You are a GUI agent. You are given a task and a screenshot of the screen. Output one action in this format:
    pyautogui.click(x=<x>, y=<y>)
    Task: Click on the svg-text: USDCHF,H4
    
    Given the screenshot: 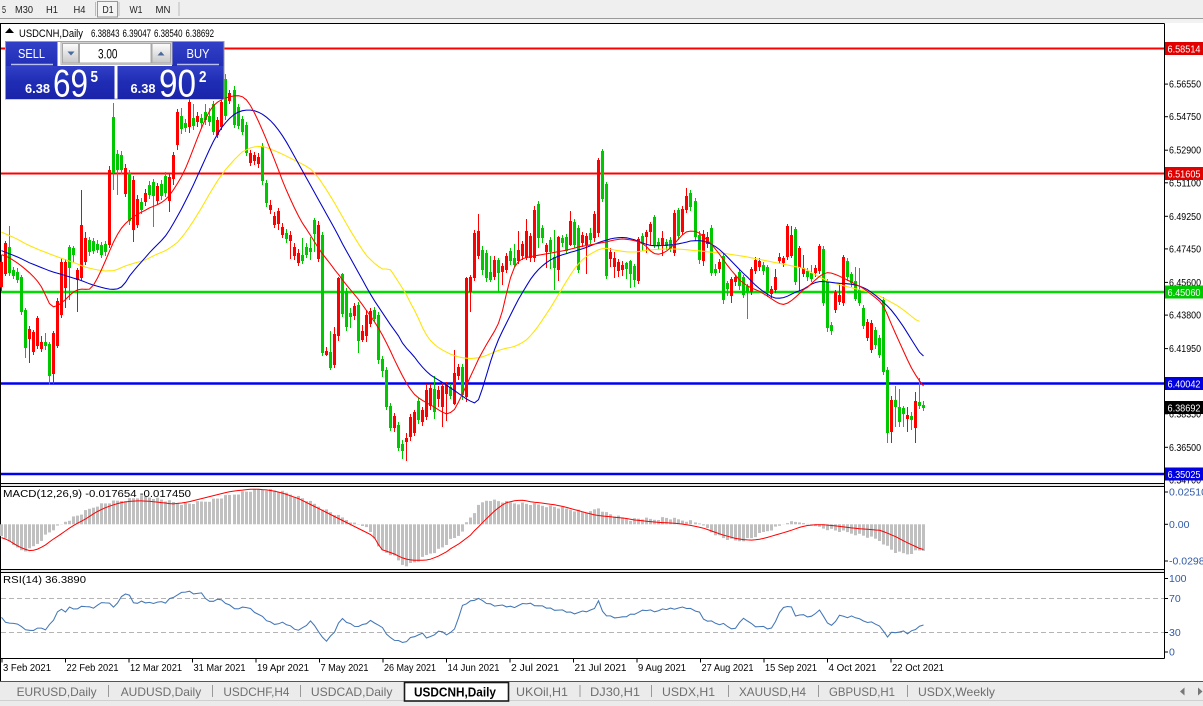 What is the action you would take?
    pyautogui.click(x=256, y=692)
    